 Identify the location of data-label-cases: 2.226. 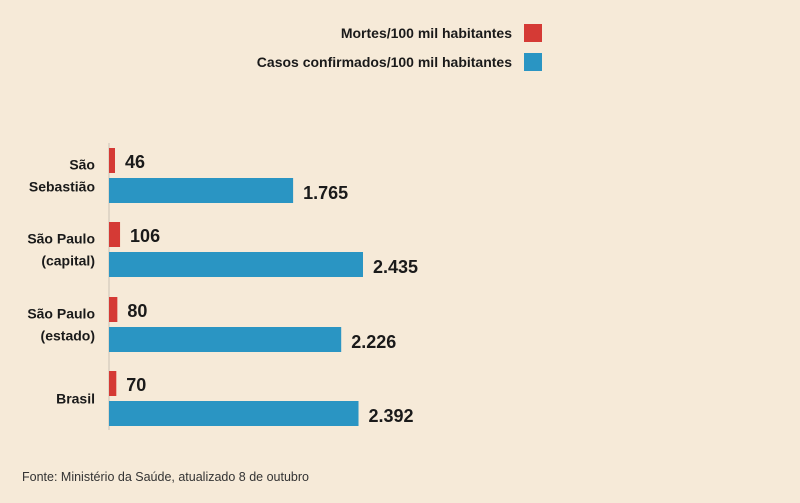
(373, 342).